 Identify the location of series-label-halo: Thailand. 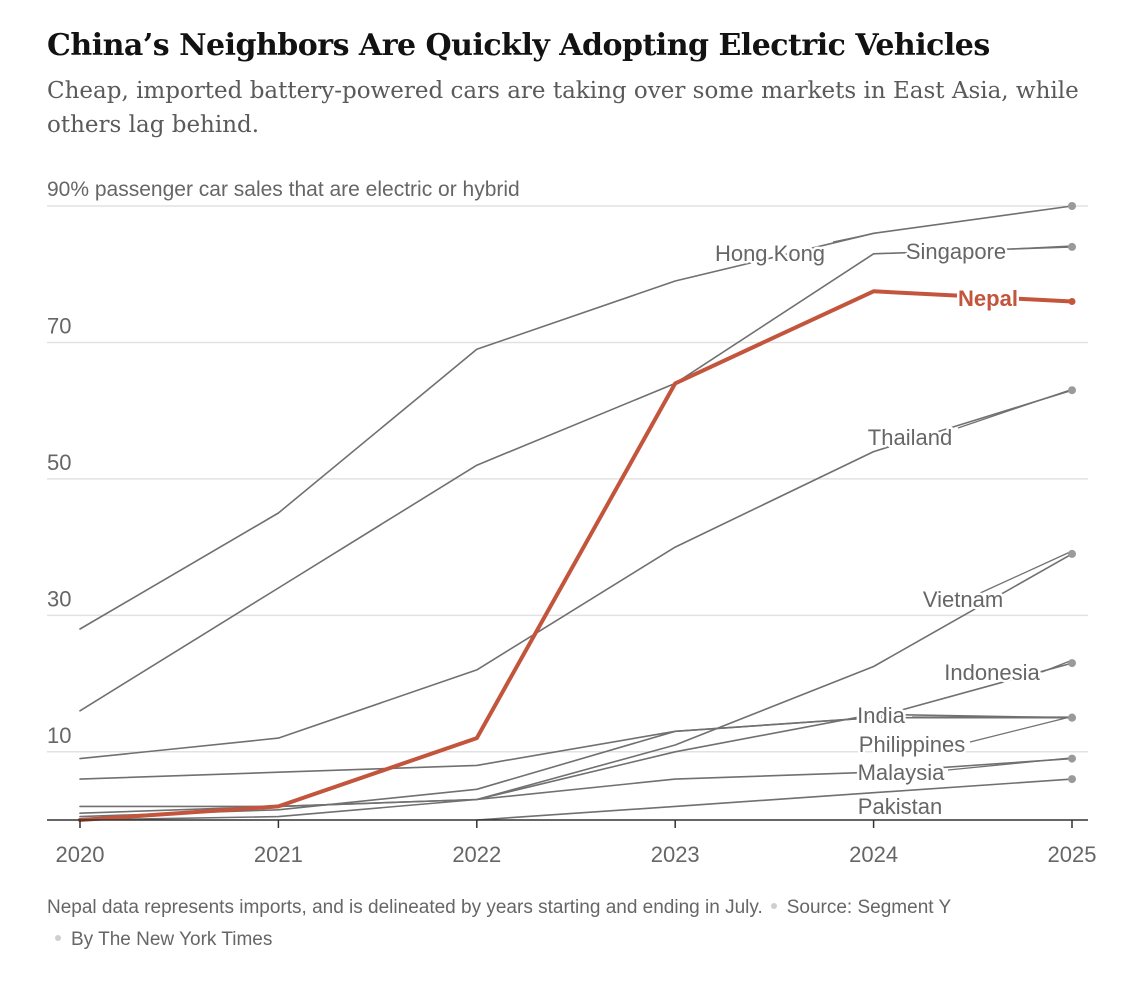
(910, 437).